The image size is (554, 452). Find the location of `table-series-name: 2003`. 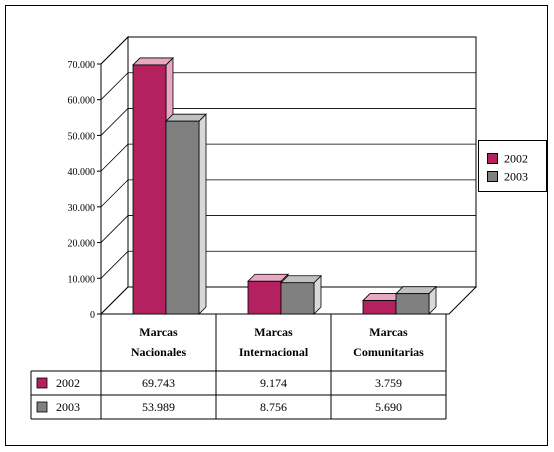

table-series-name: 2003 is located at coordinates (68, 407).